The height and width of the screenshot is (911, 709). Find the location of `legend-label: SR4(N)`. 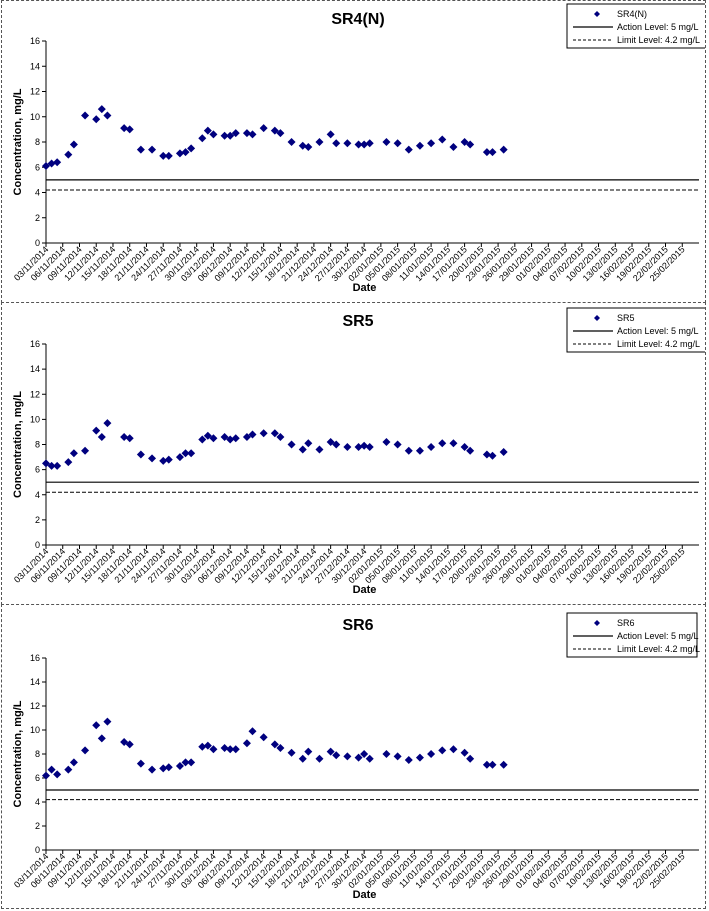

legend-label: SR4(N) is located at coordinates (632, 14).